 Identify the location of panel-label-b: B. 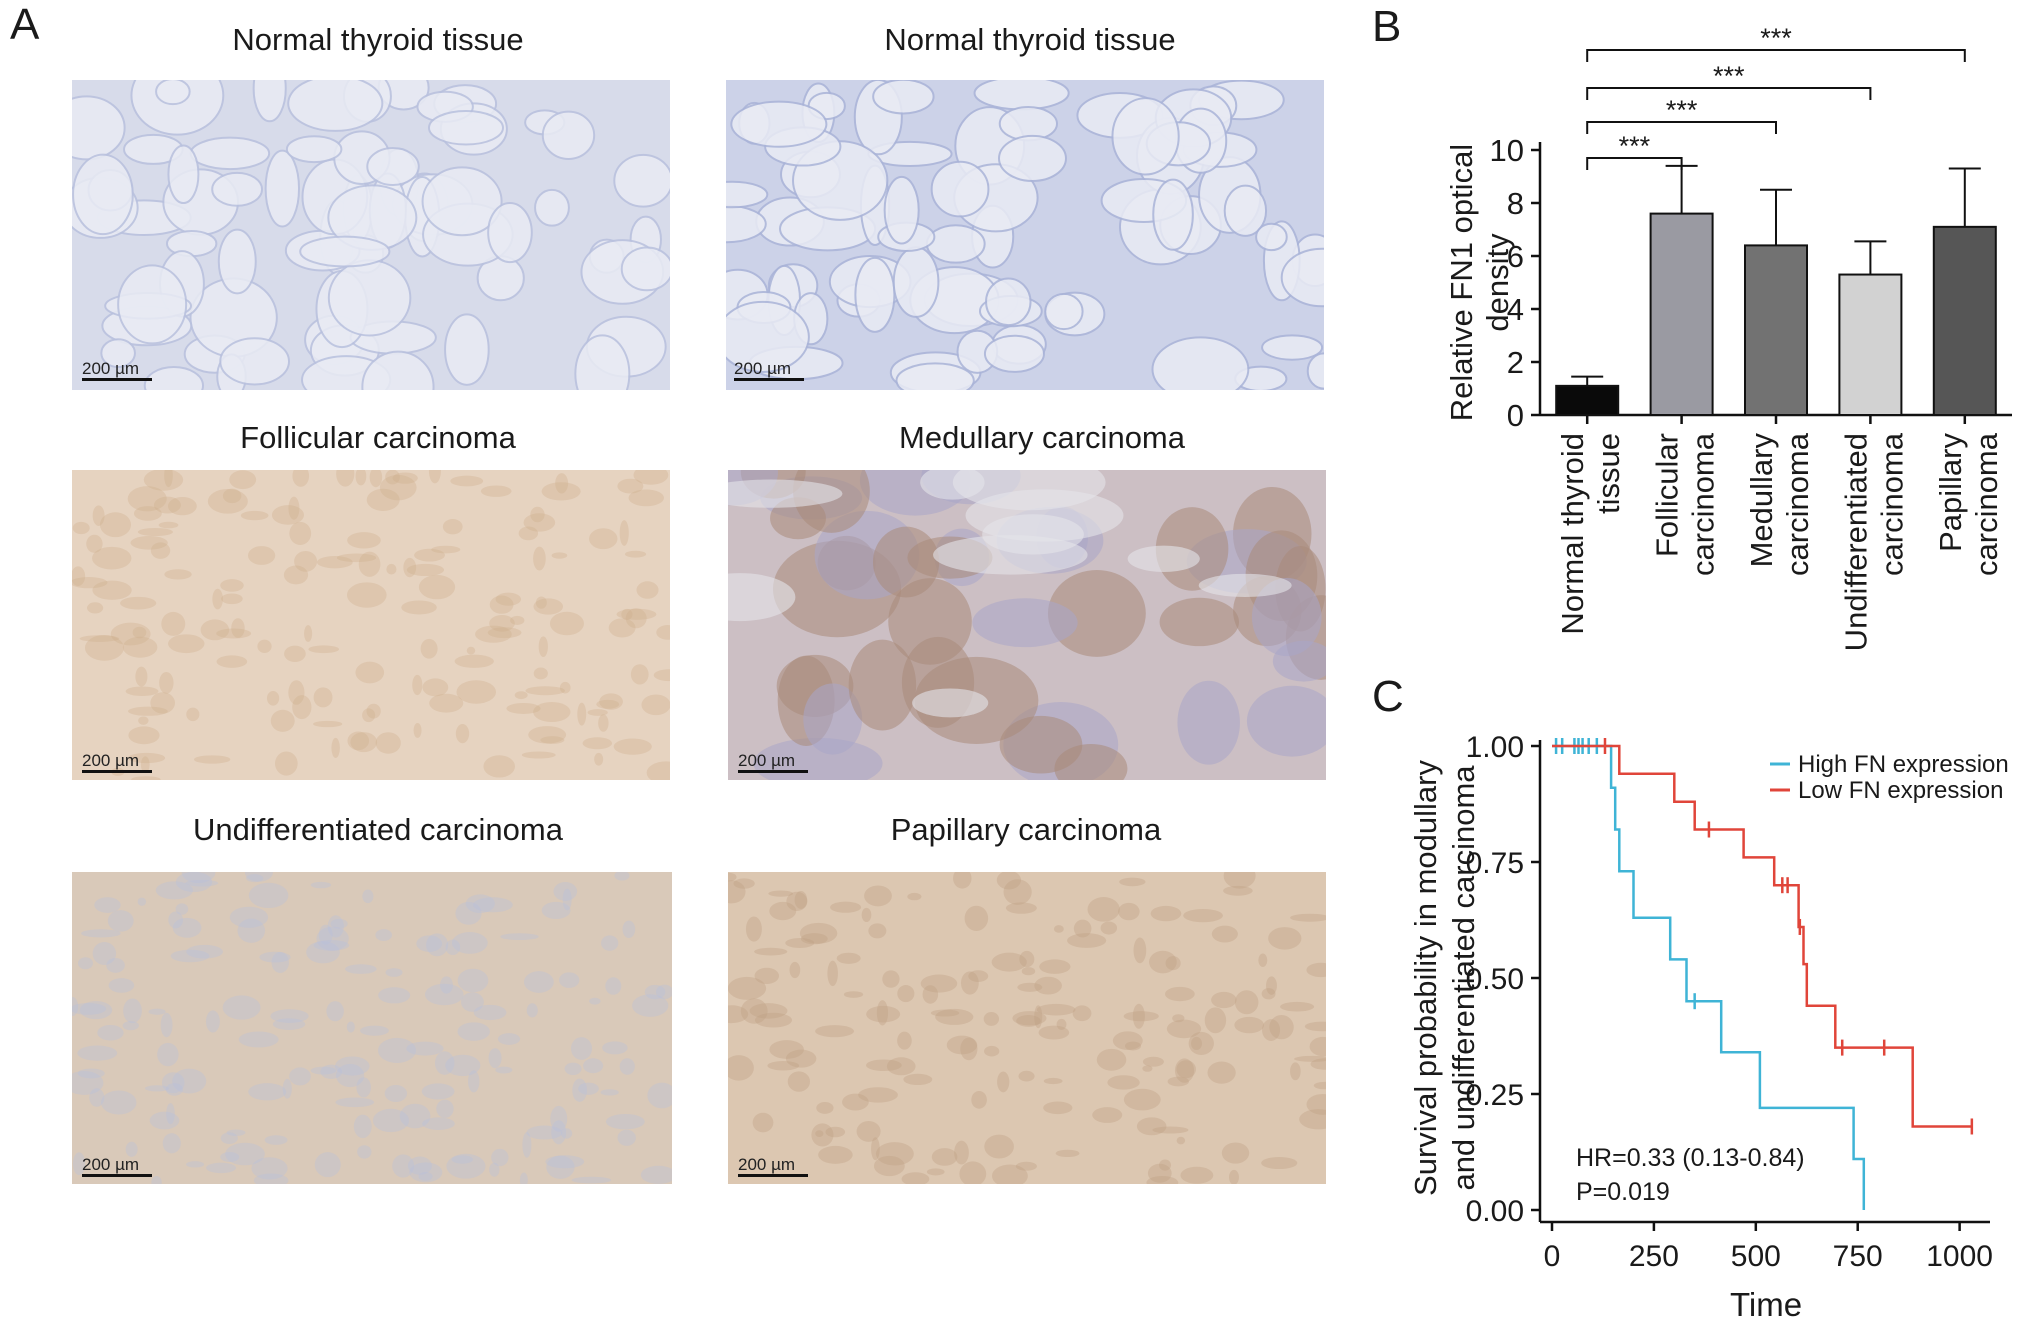
(1387, 26).